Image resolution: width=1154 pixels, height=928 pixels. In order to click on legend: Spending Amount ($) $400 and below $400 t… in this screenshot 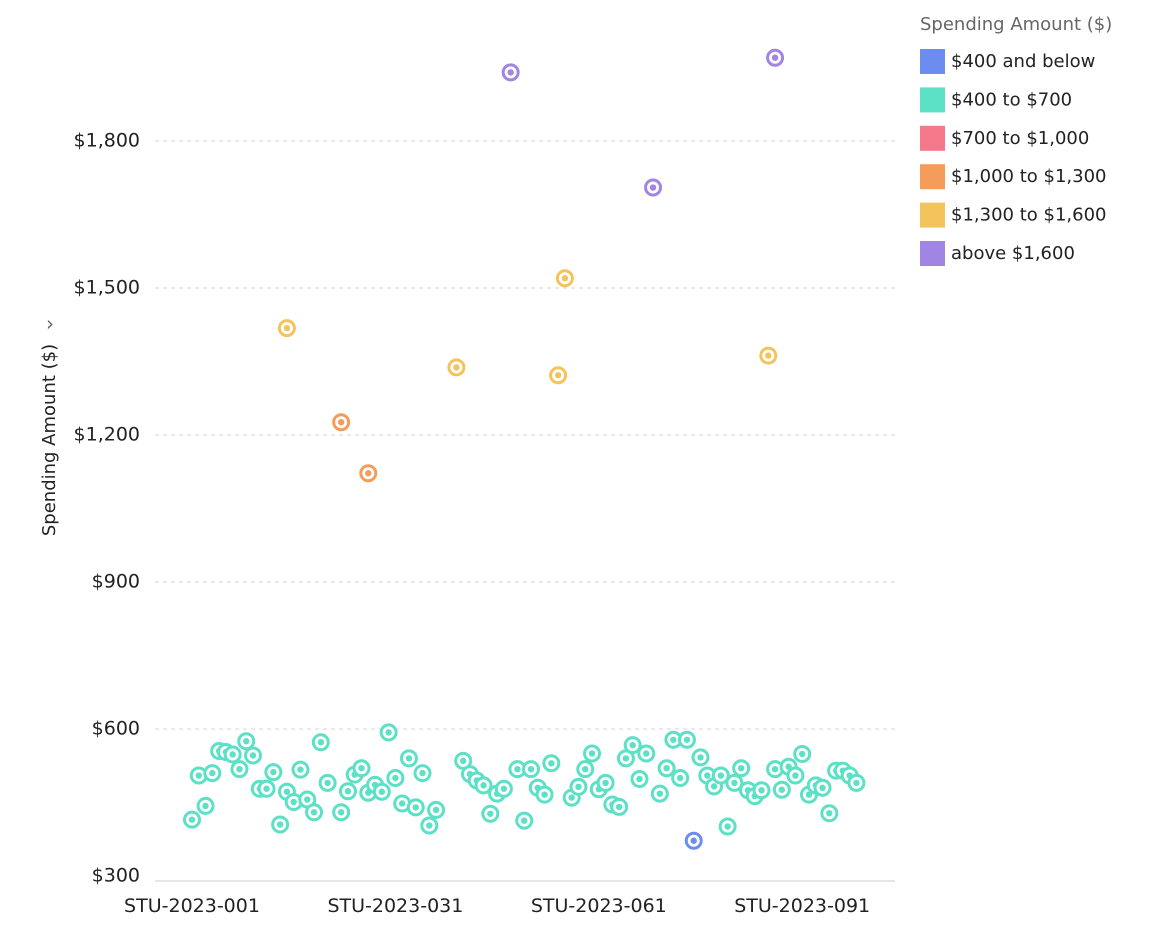, I will do `click(1016, 140)`.